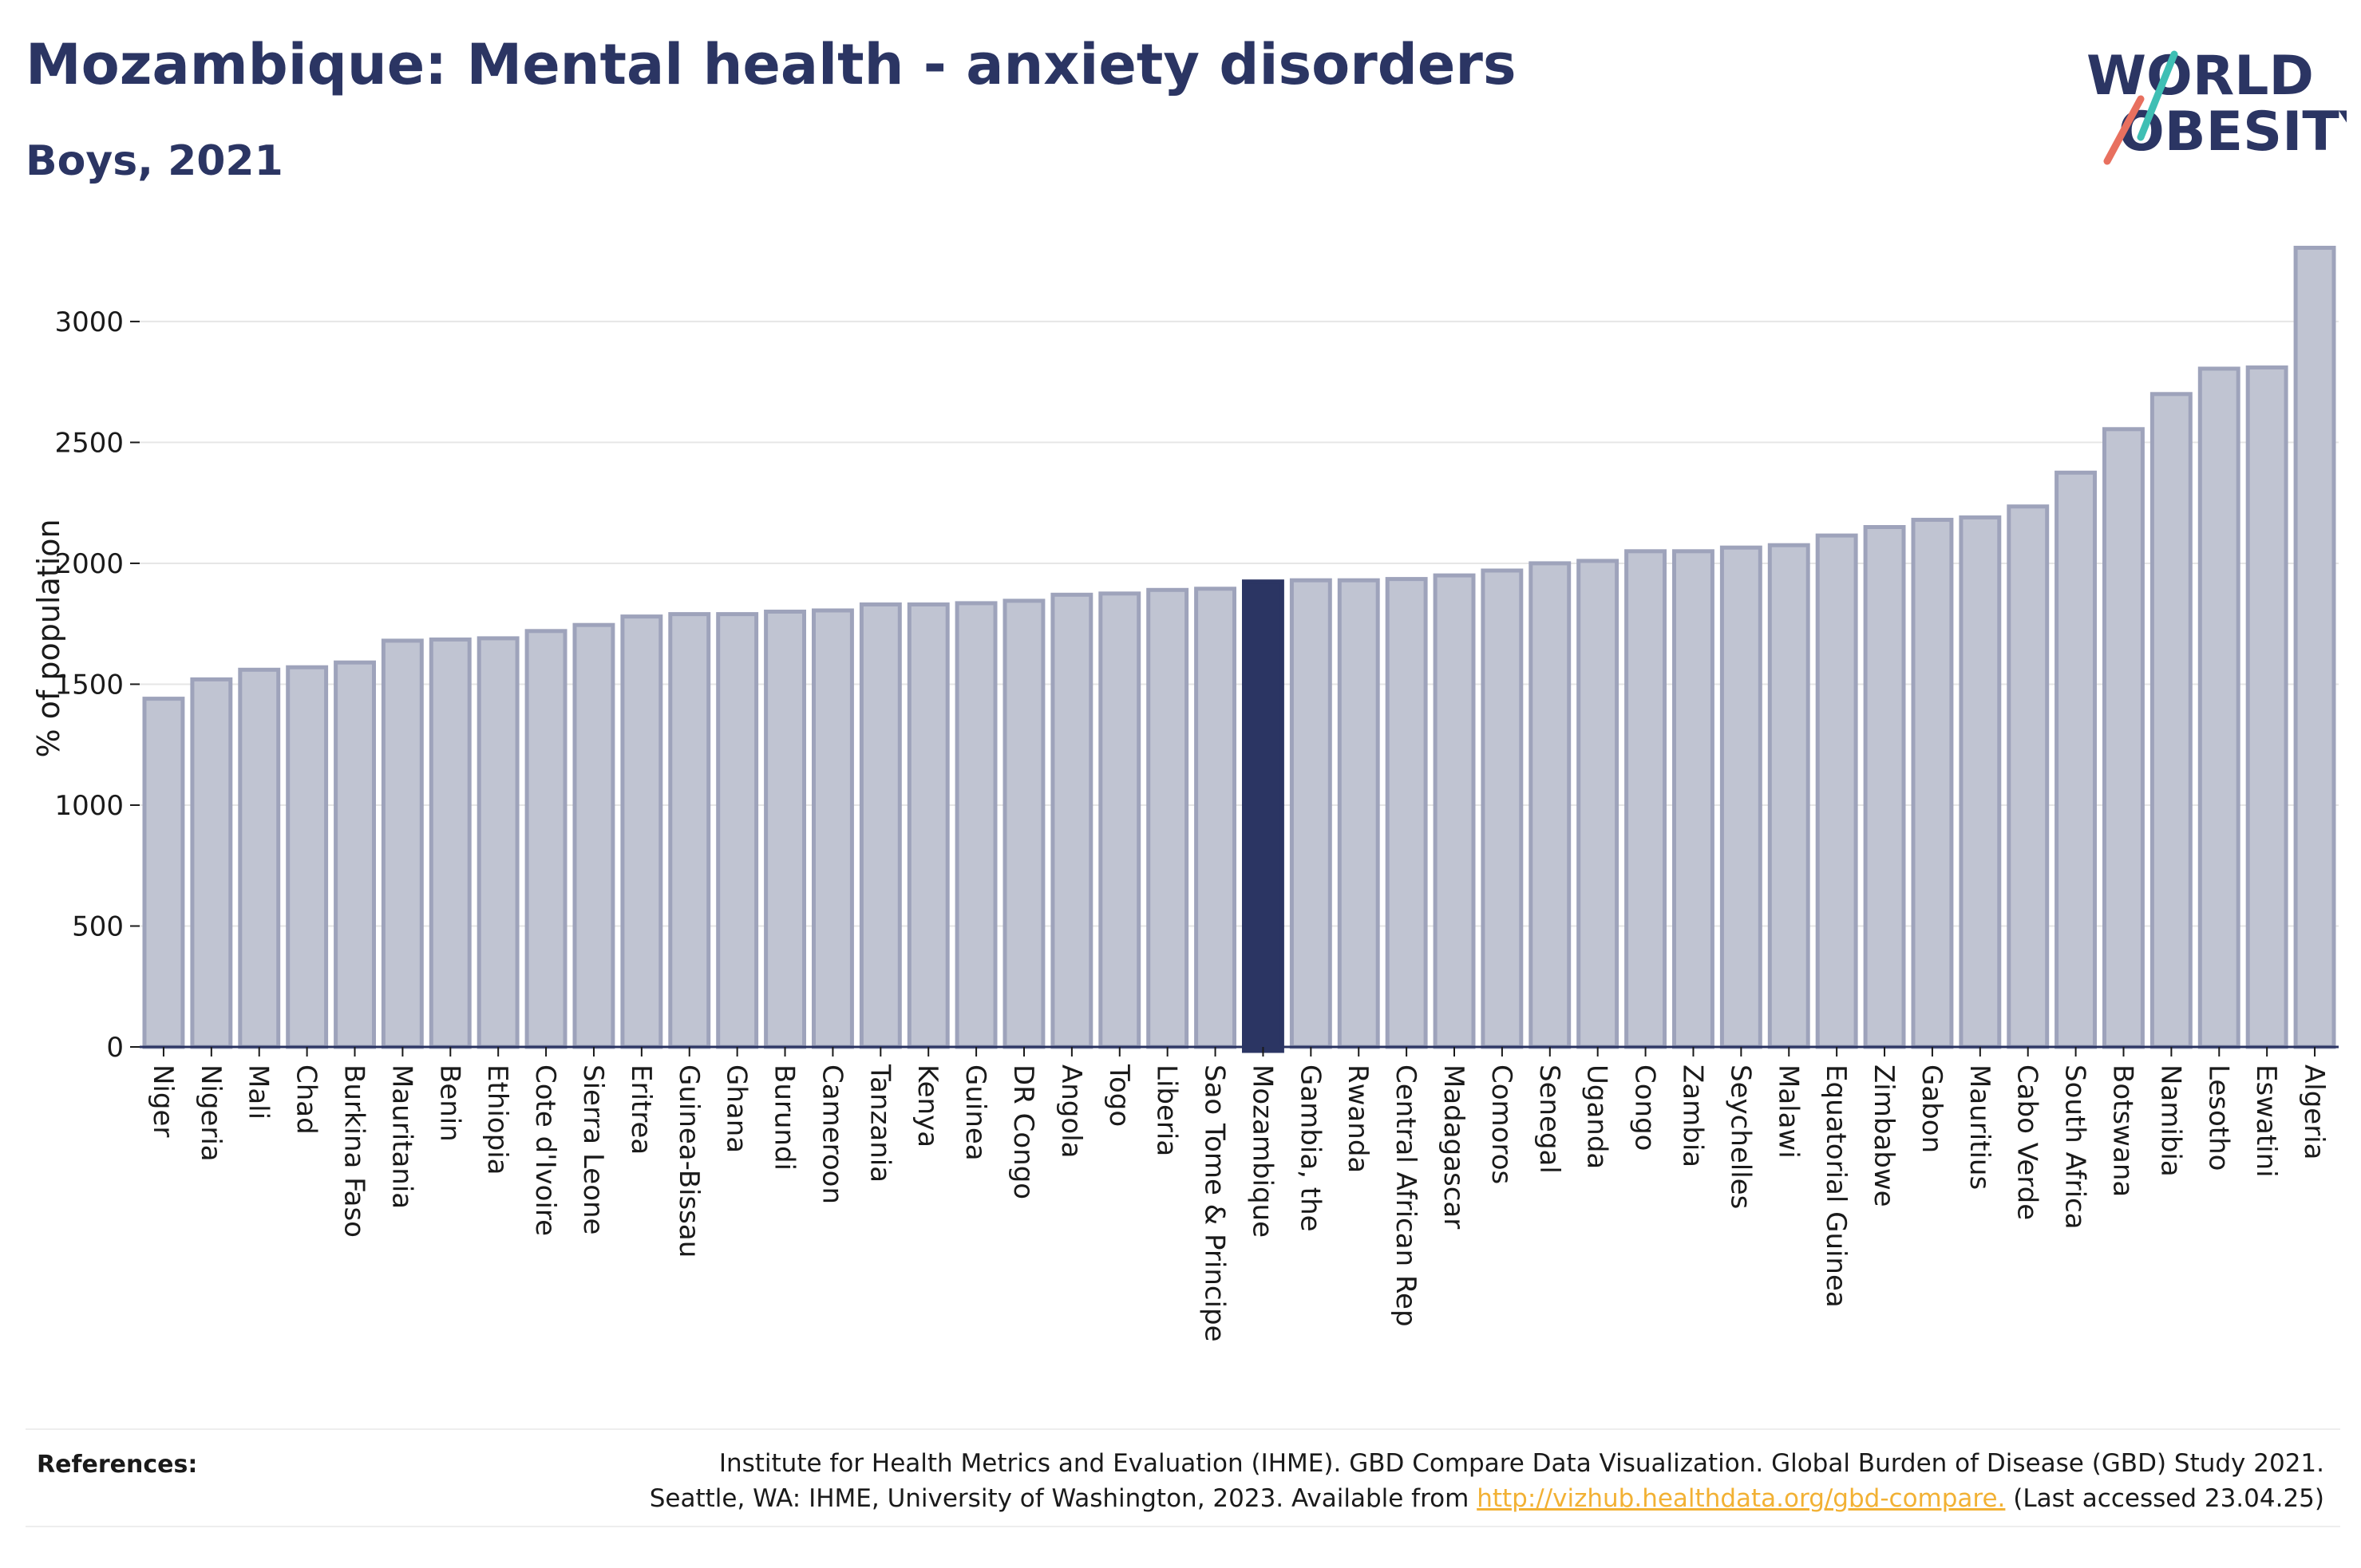 The width and height of the screenshot is (2361, 1568). Describe the element at coordinates (2232, 132) in the screenshot. I see `logo-line2: OBESITY` at that location.